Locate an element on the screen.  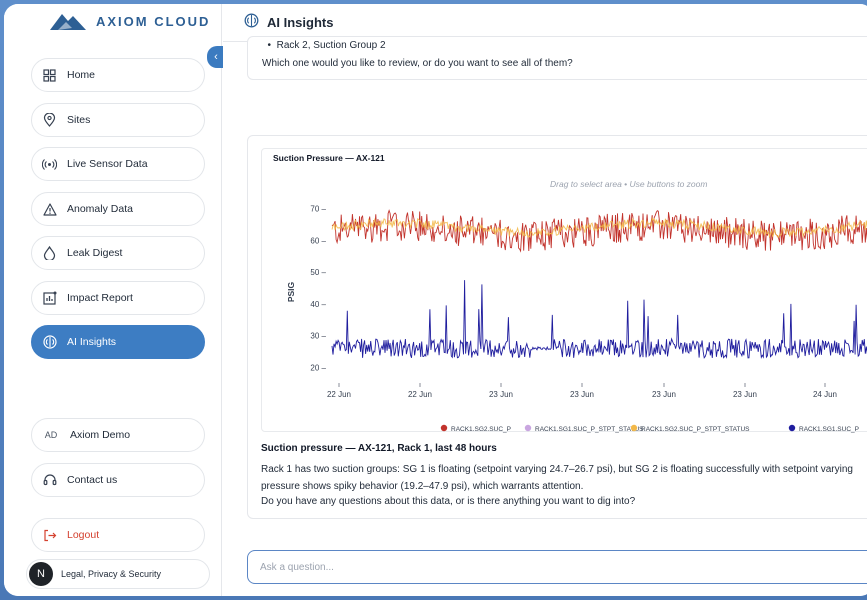
logout-button: Logout is located at coordinates (118, 535).